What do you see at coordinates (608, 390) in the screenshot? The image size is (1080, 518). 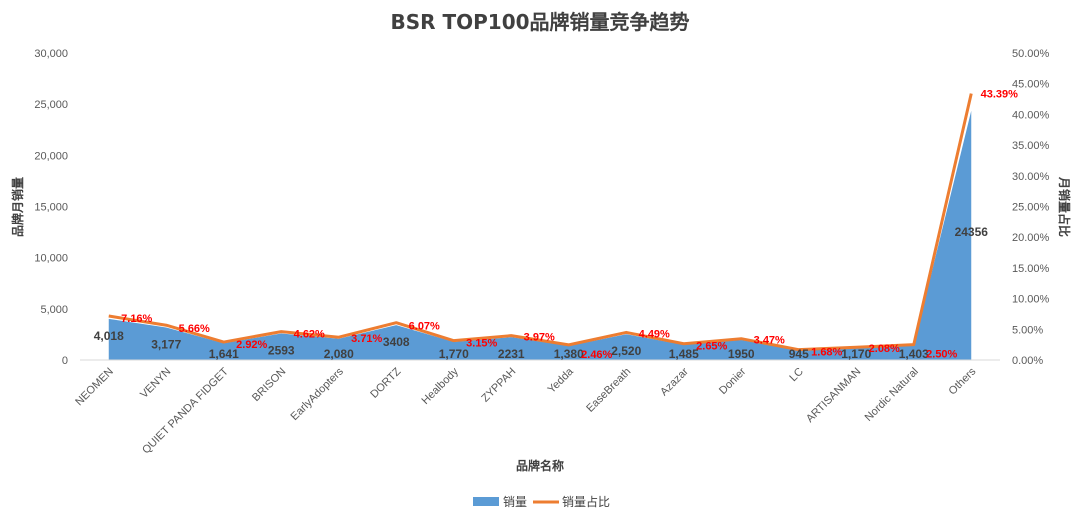 I see `x-tick-label: EaseBreath` at bounding box center [608, 390].